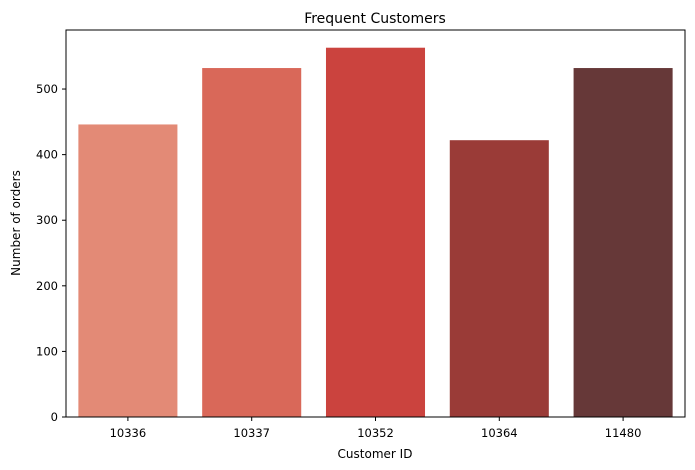 The width and height of the screenshot is (695, 470). I want to click on y-axis-label: Number of orders, so click(16, 223).